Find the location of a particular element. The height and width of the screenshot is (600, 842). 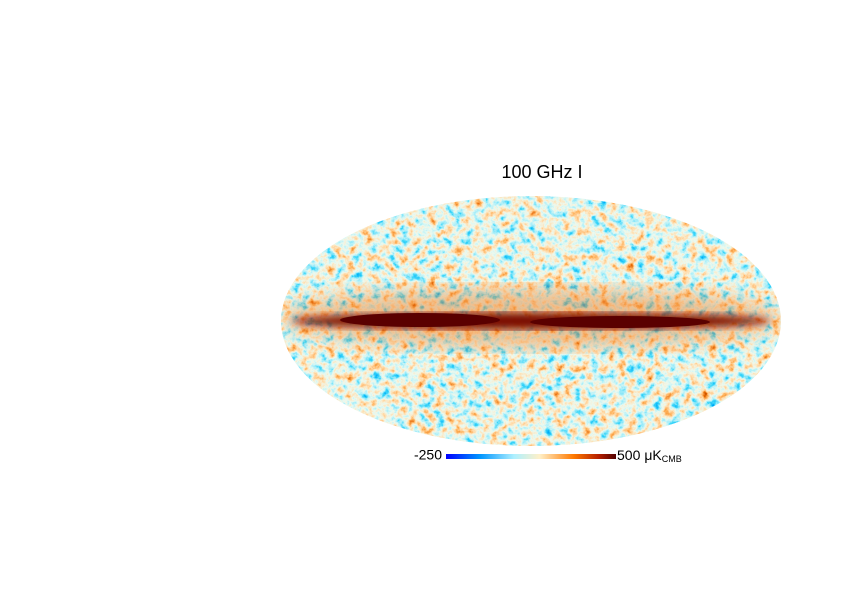

colorbar-unit-subscript: CMB is located at coordinates (672, 459).